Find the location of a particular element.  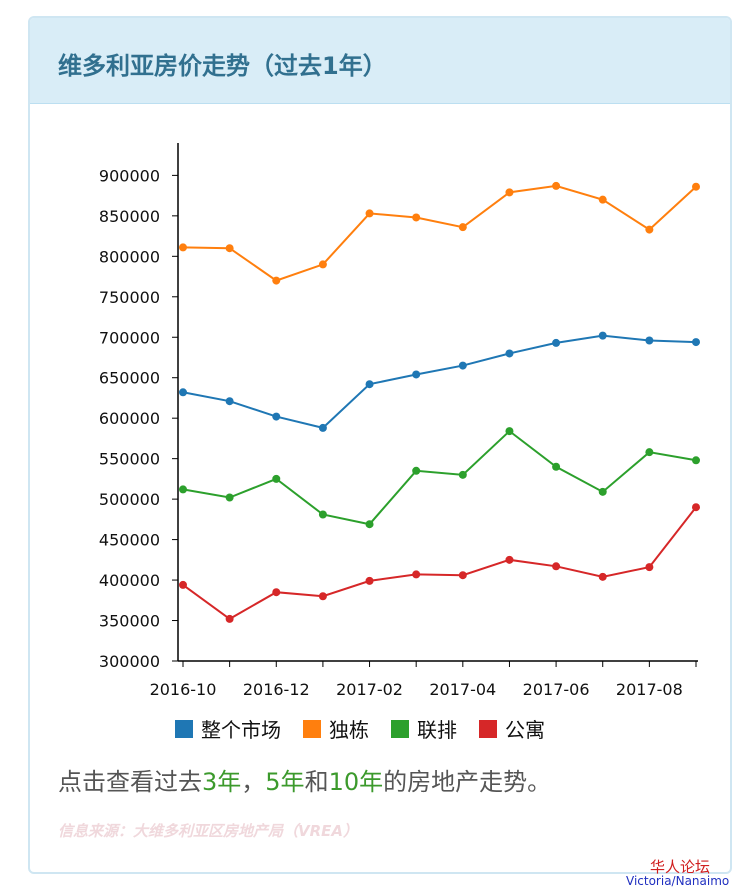

note-text: ， is located at coordinates (253, 782).